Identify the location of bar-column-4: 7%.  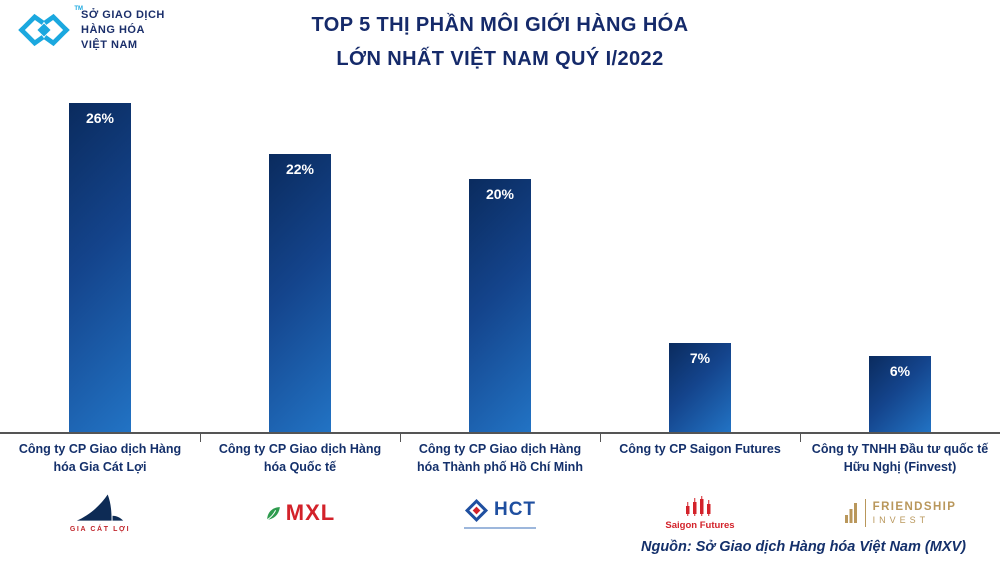
(700, 387).